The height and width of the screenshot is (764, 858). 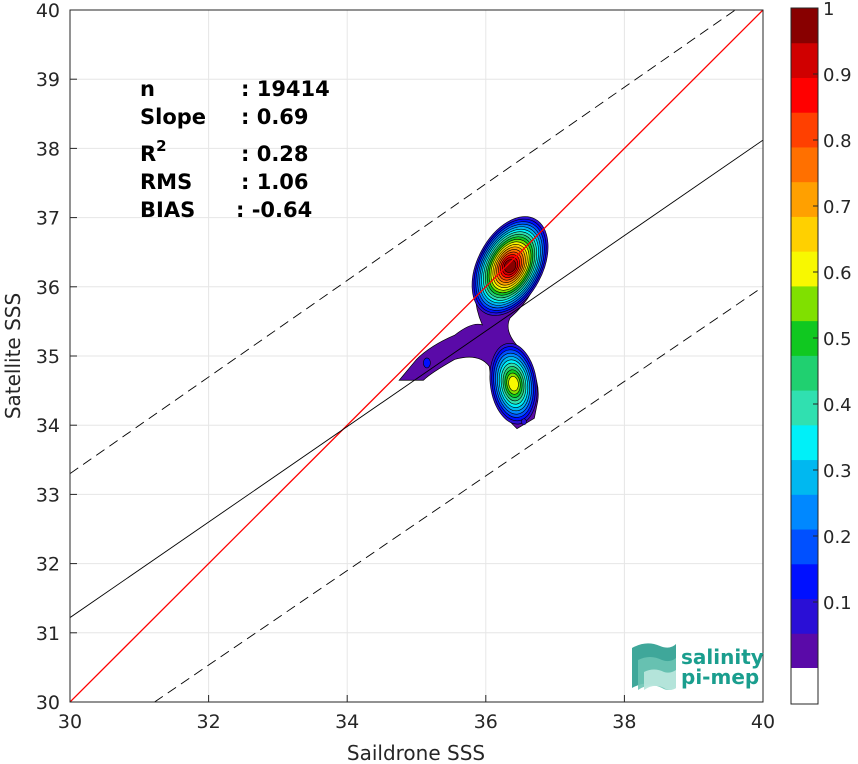 I want to click on y-tick-label: 40, so click(x=48, y=11).